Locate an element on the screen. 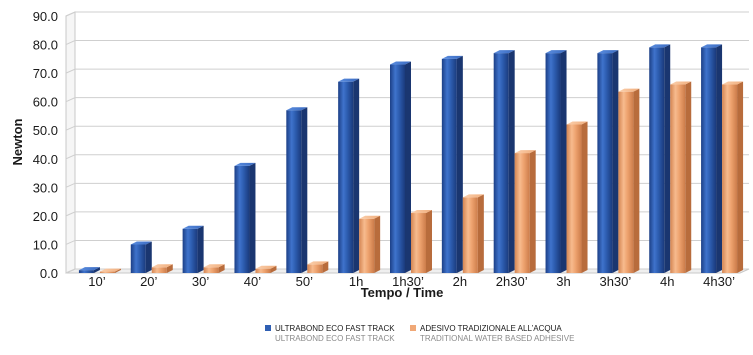 The image size is (753, 355). y-tick-label: 10.0 is located at coordinates (45, 244).